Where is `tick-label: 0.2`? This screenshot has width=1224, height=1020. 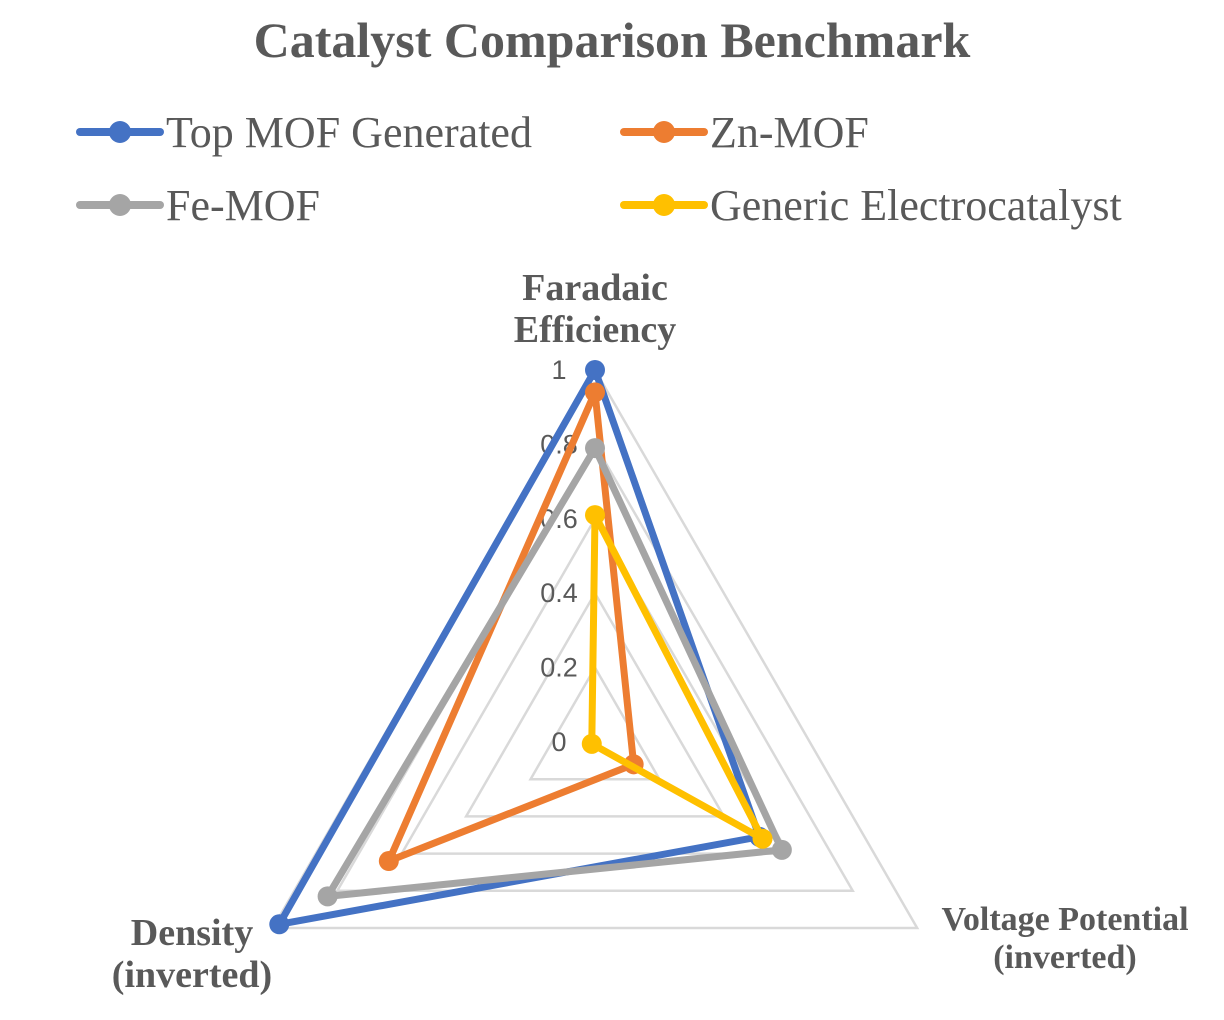
tick-label: 0.2 is located at coordinates (559, 668).